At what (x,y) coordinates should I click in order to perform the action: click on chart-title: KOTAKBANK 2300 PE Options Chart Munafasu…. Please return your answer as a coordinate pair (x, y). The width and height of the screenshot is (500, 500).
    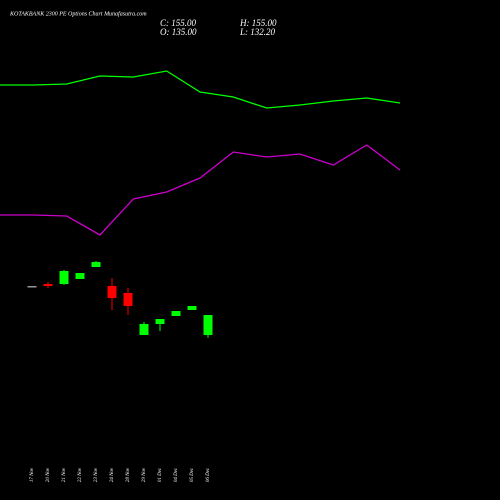
    Looking at the image, I should click on (78, 13).